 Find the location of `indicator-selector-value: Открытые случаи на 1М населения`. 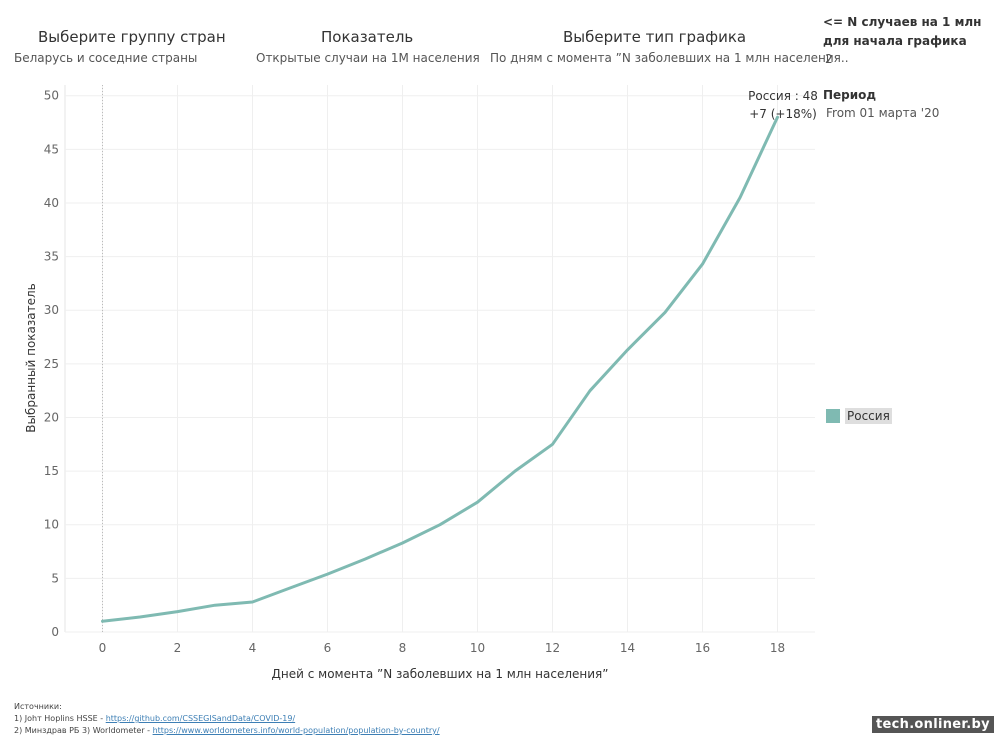

indicator-selector-value: Открытые случаи на 1М населения is located at coordinates (368, 58).